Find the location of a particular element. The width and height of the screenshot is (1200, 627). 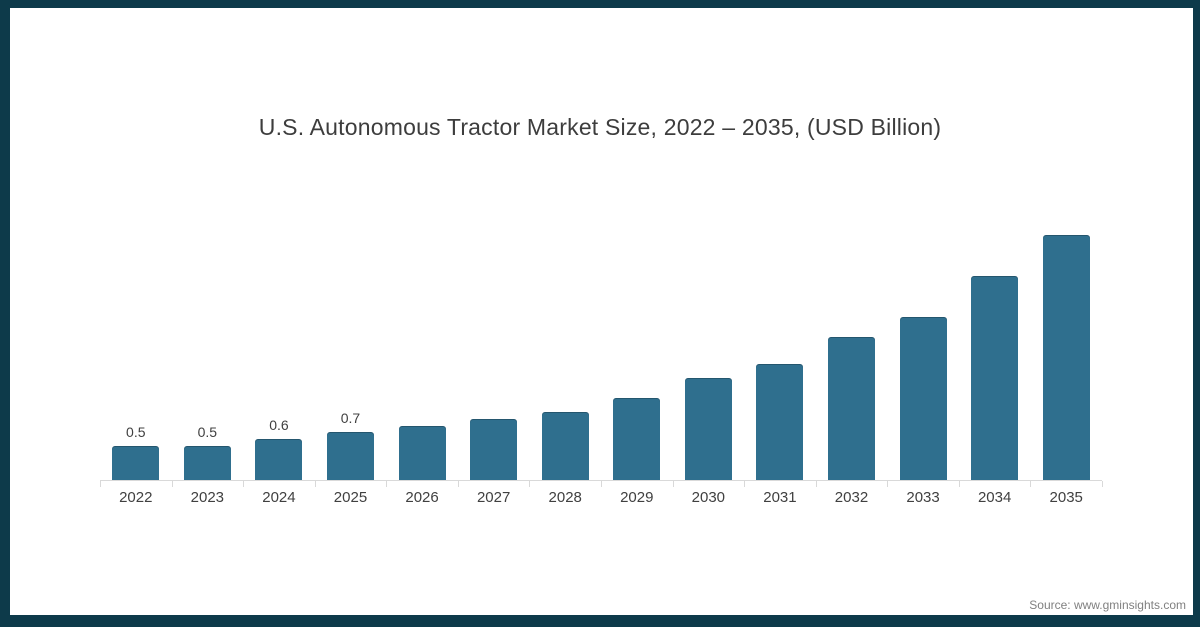

x-axis-tick-label: 2023 is located at coordinates (207, 497).